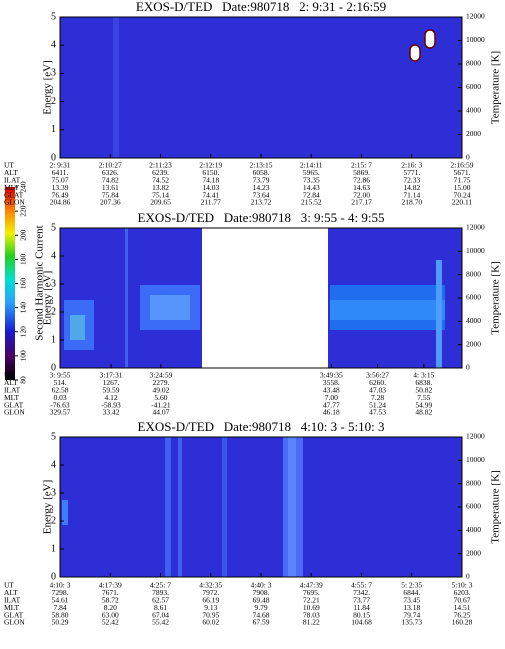  I want to click on colorbar-tick-label: 100, so click(23, 356).